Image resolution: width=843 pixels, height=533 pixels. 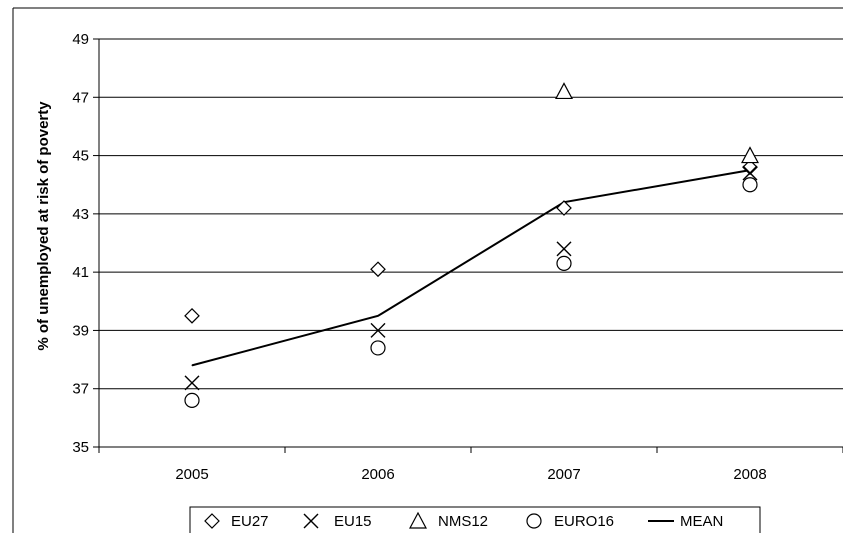 I want to click on point-eu15-2006, so click(x=378, y=330).